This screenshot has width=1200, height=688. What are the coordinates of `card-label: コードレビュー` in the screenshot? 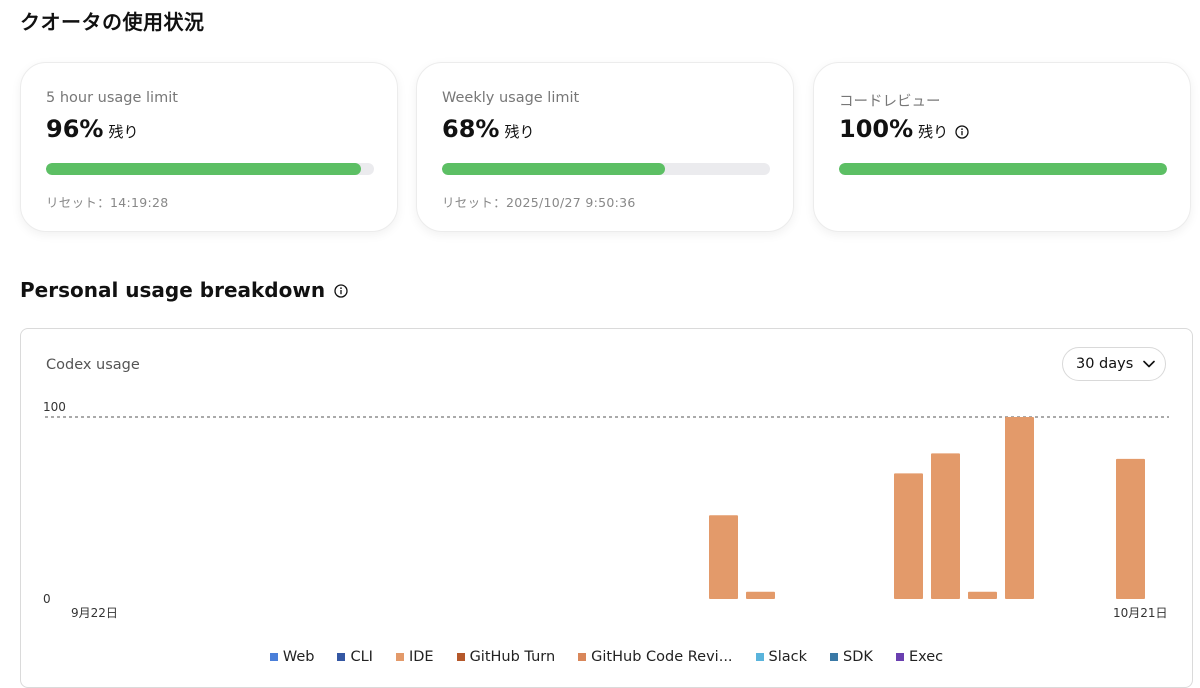 It's located at (890, 102).